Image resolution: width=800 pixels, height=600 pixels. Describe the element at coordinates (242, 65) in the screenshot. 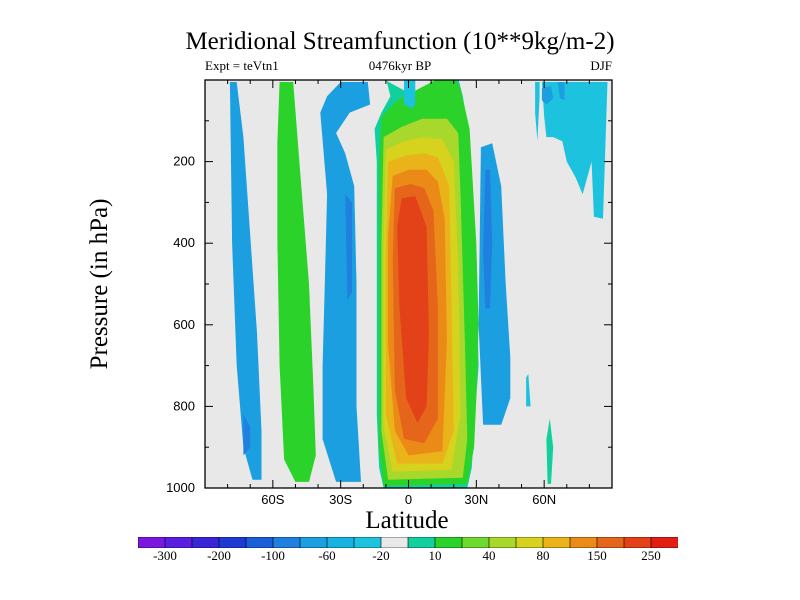

I see `experiment-label: Expt = teVtn1` at that location.